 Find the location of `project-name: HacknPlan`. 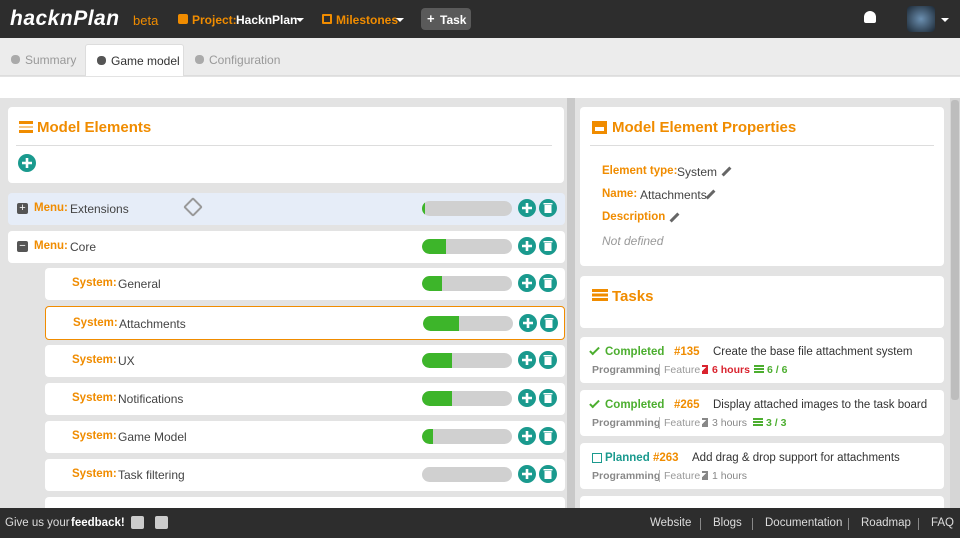

project-name: HacknPlan is located at coordinates (267, 20).